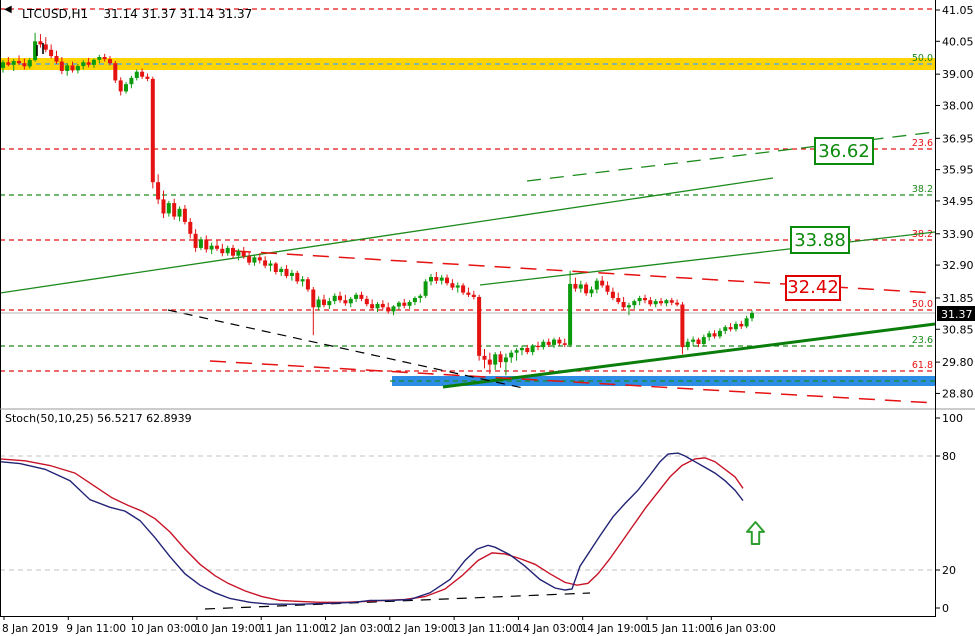 Image resolution: width=975 pixels, height=636 pixels. What do you see at coordinates (813, 288) in the screenshot?
I see `price-target-box-32.42` at bounding box center [813, 288].